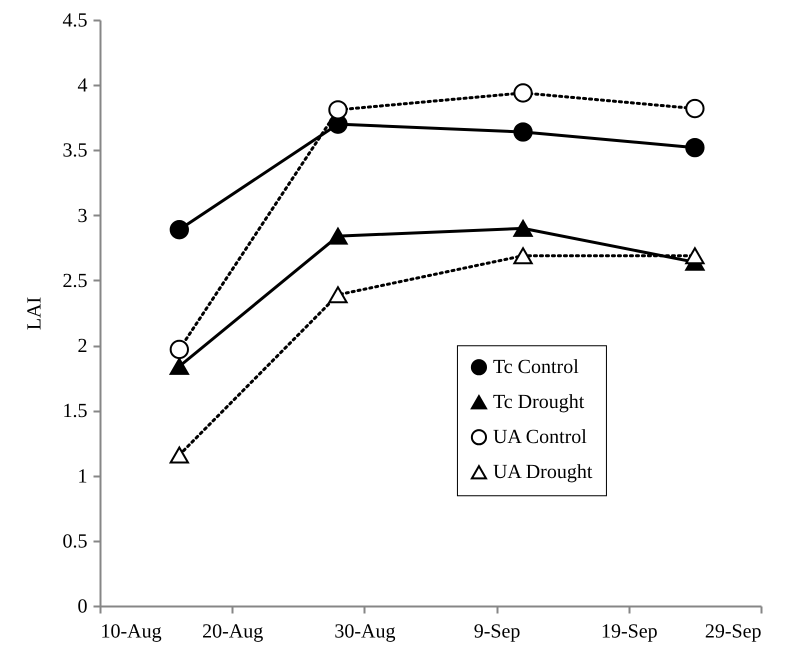  I want to click on x-tick-label: 10-Aug, so click(131, 631).